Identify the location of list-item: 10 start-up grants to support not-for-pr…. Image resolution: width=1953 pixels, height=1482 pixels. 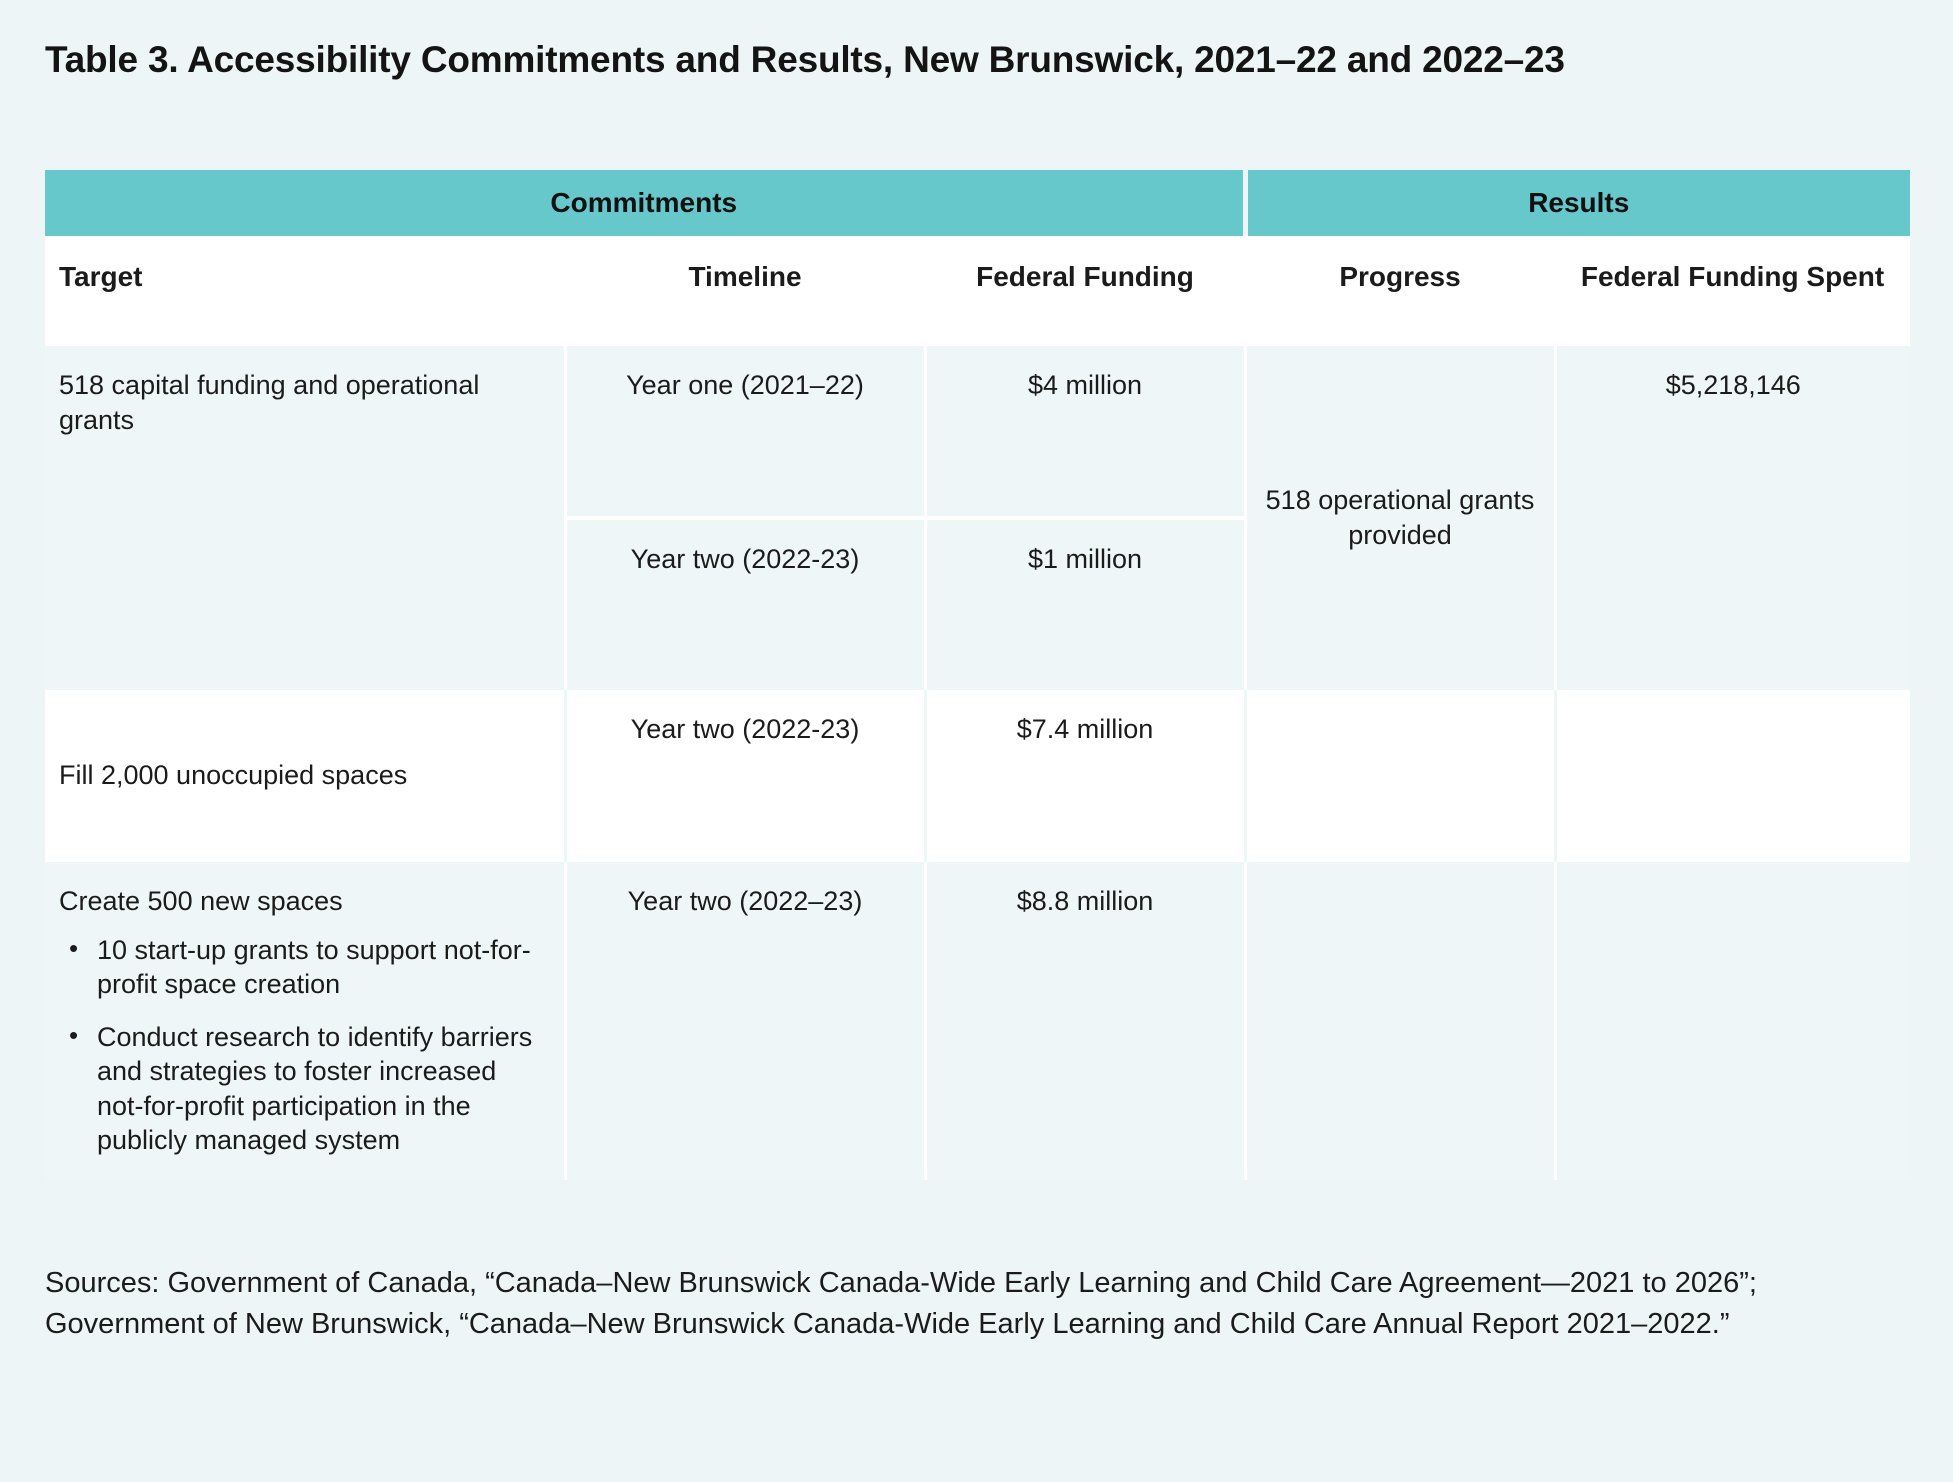
(306, 967).